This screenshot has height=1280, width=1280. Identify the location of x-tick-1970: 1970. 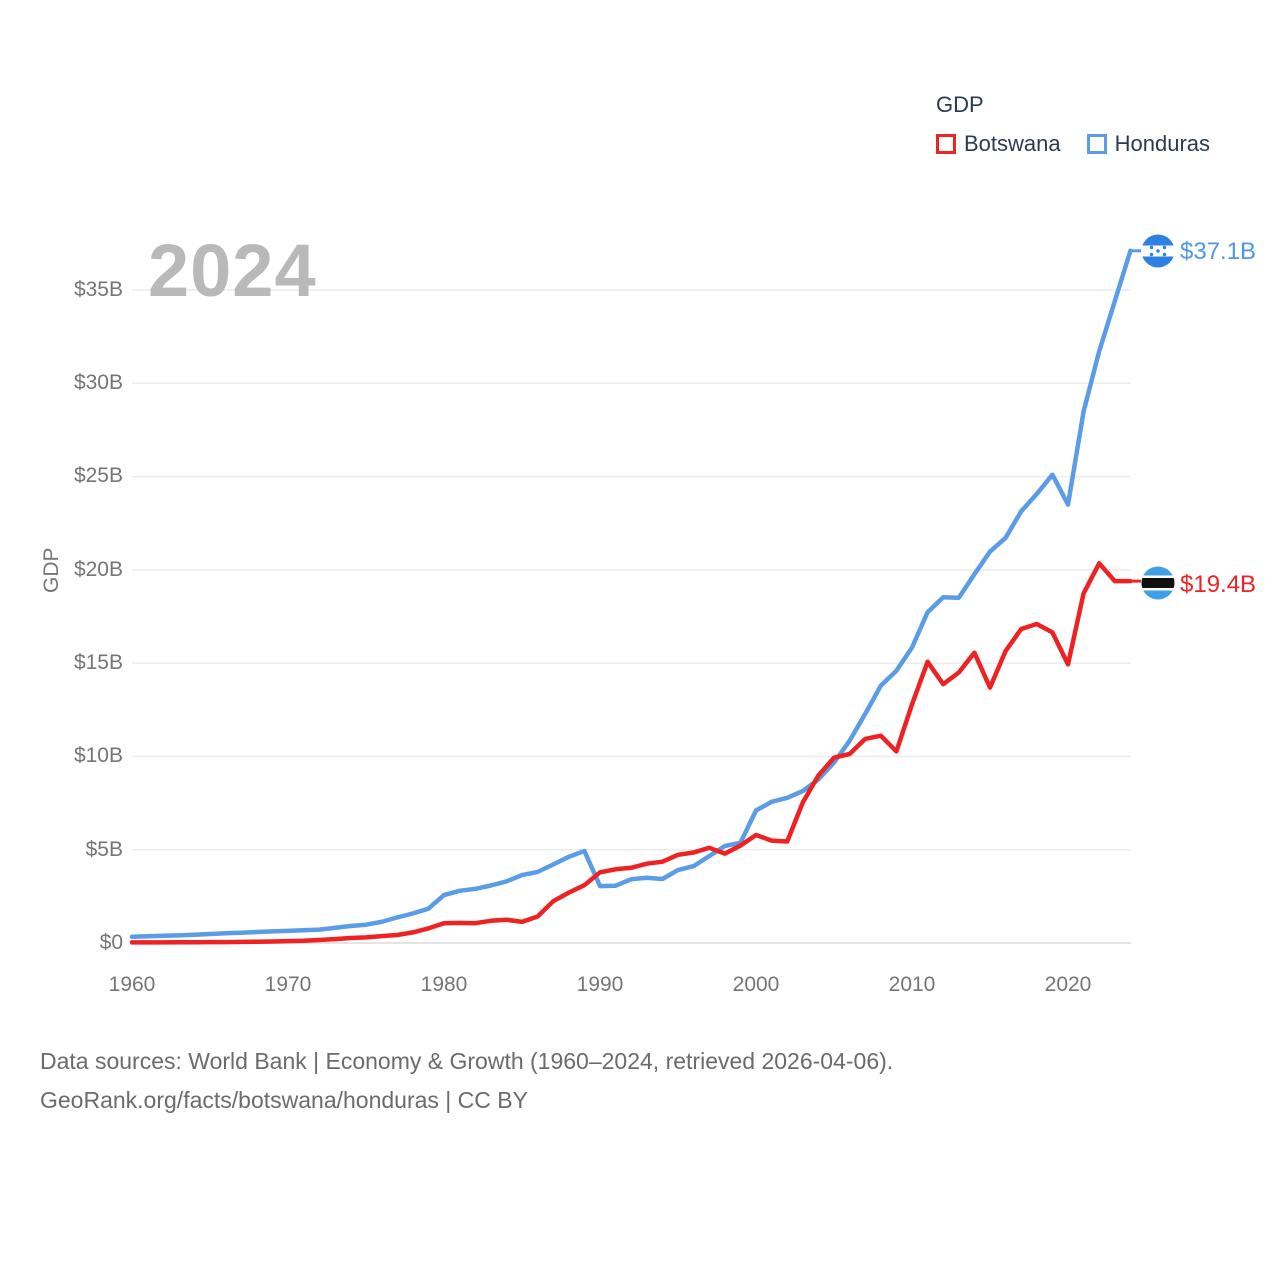
(288, 984).